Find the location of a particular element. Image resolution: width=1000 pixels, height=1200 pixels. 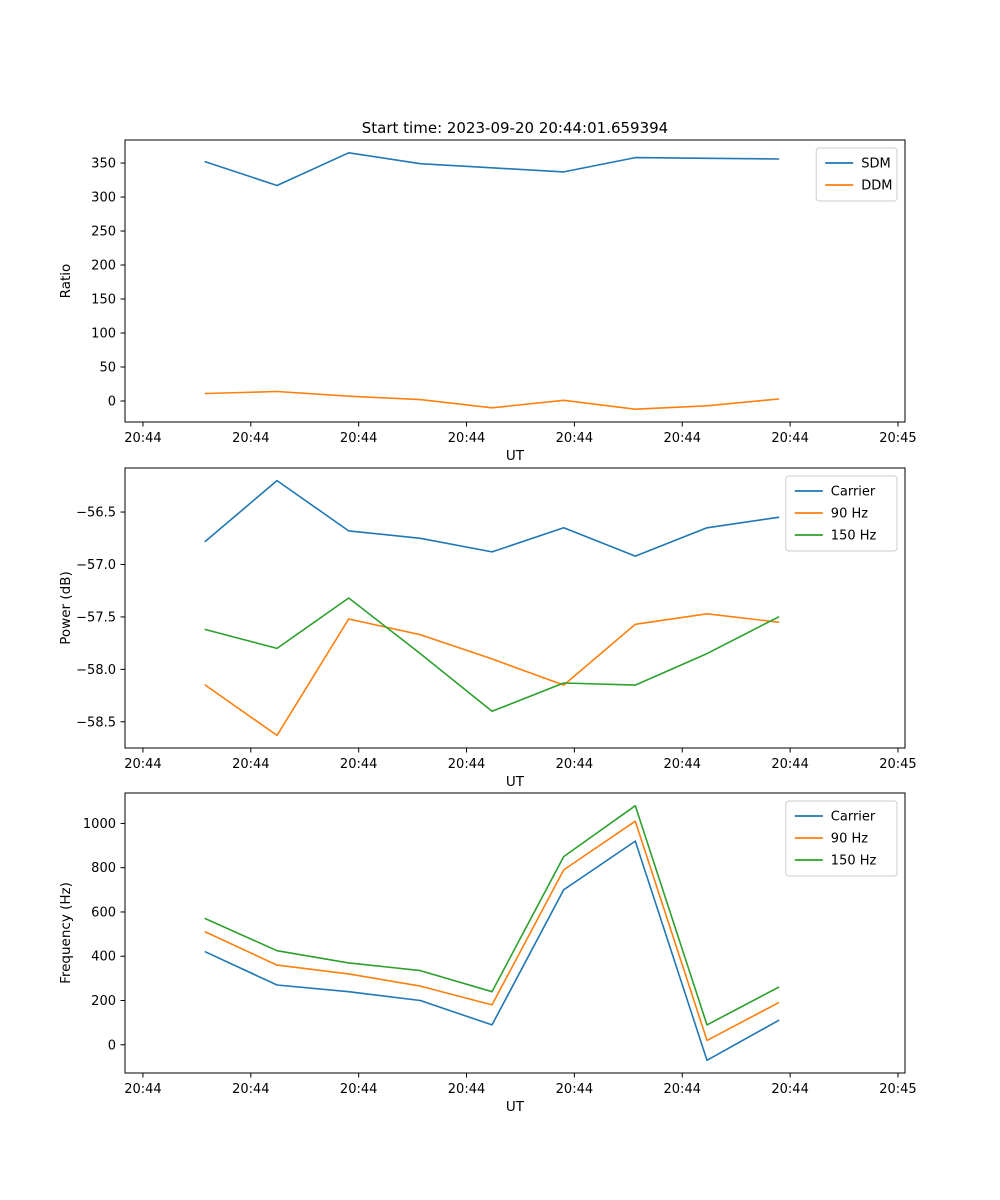

y-tick-label: 800 is located at coordinates (103, 868).